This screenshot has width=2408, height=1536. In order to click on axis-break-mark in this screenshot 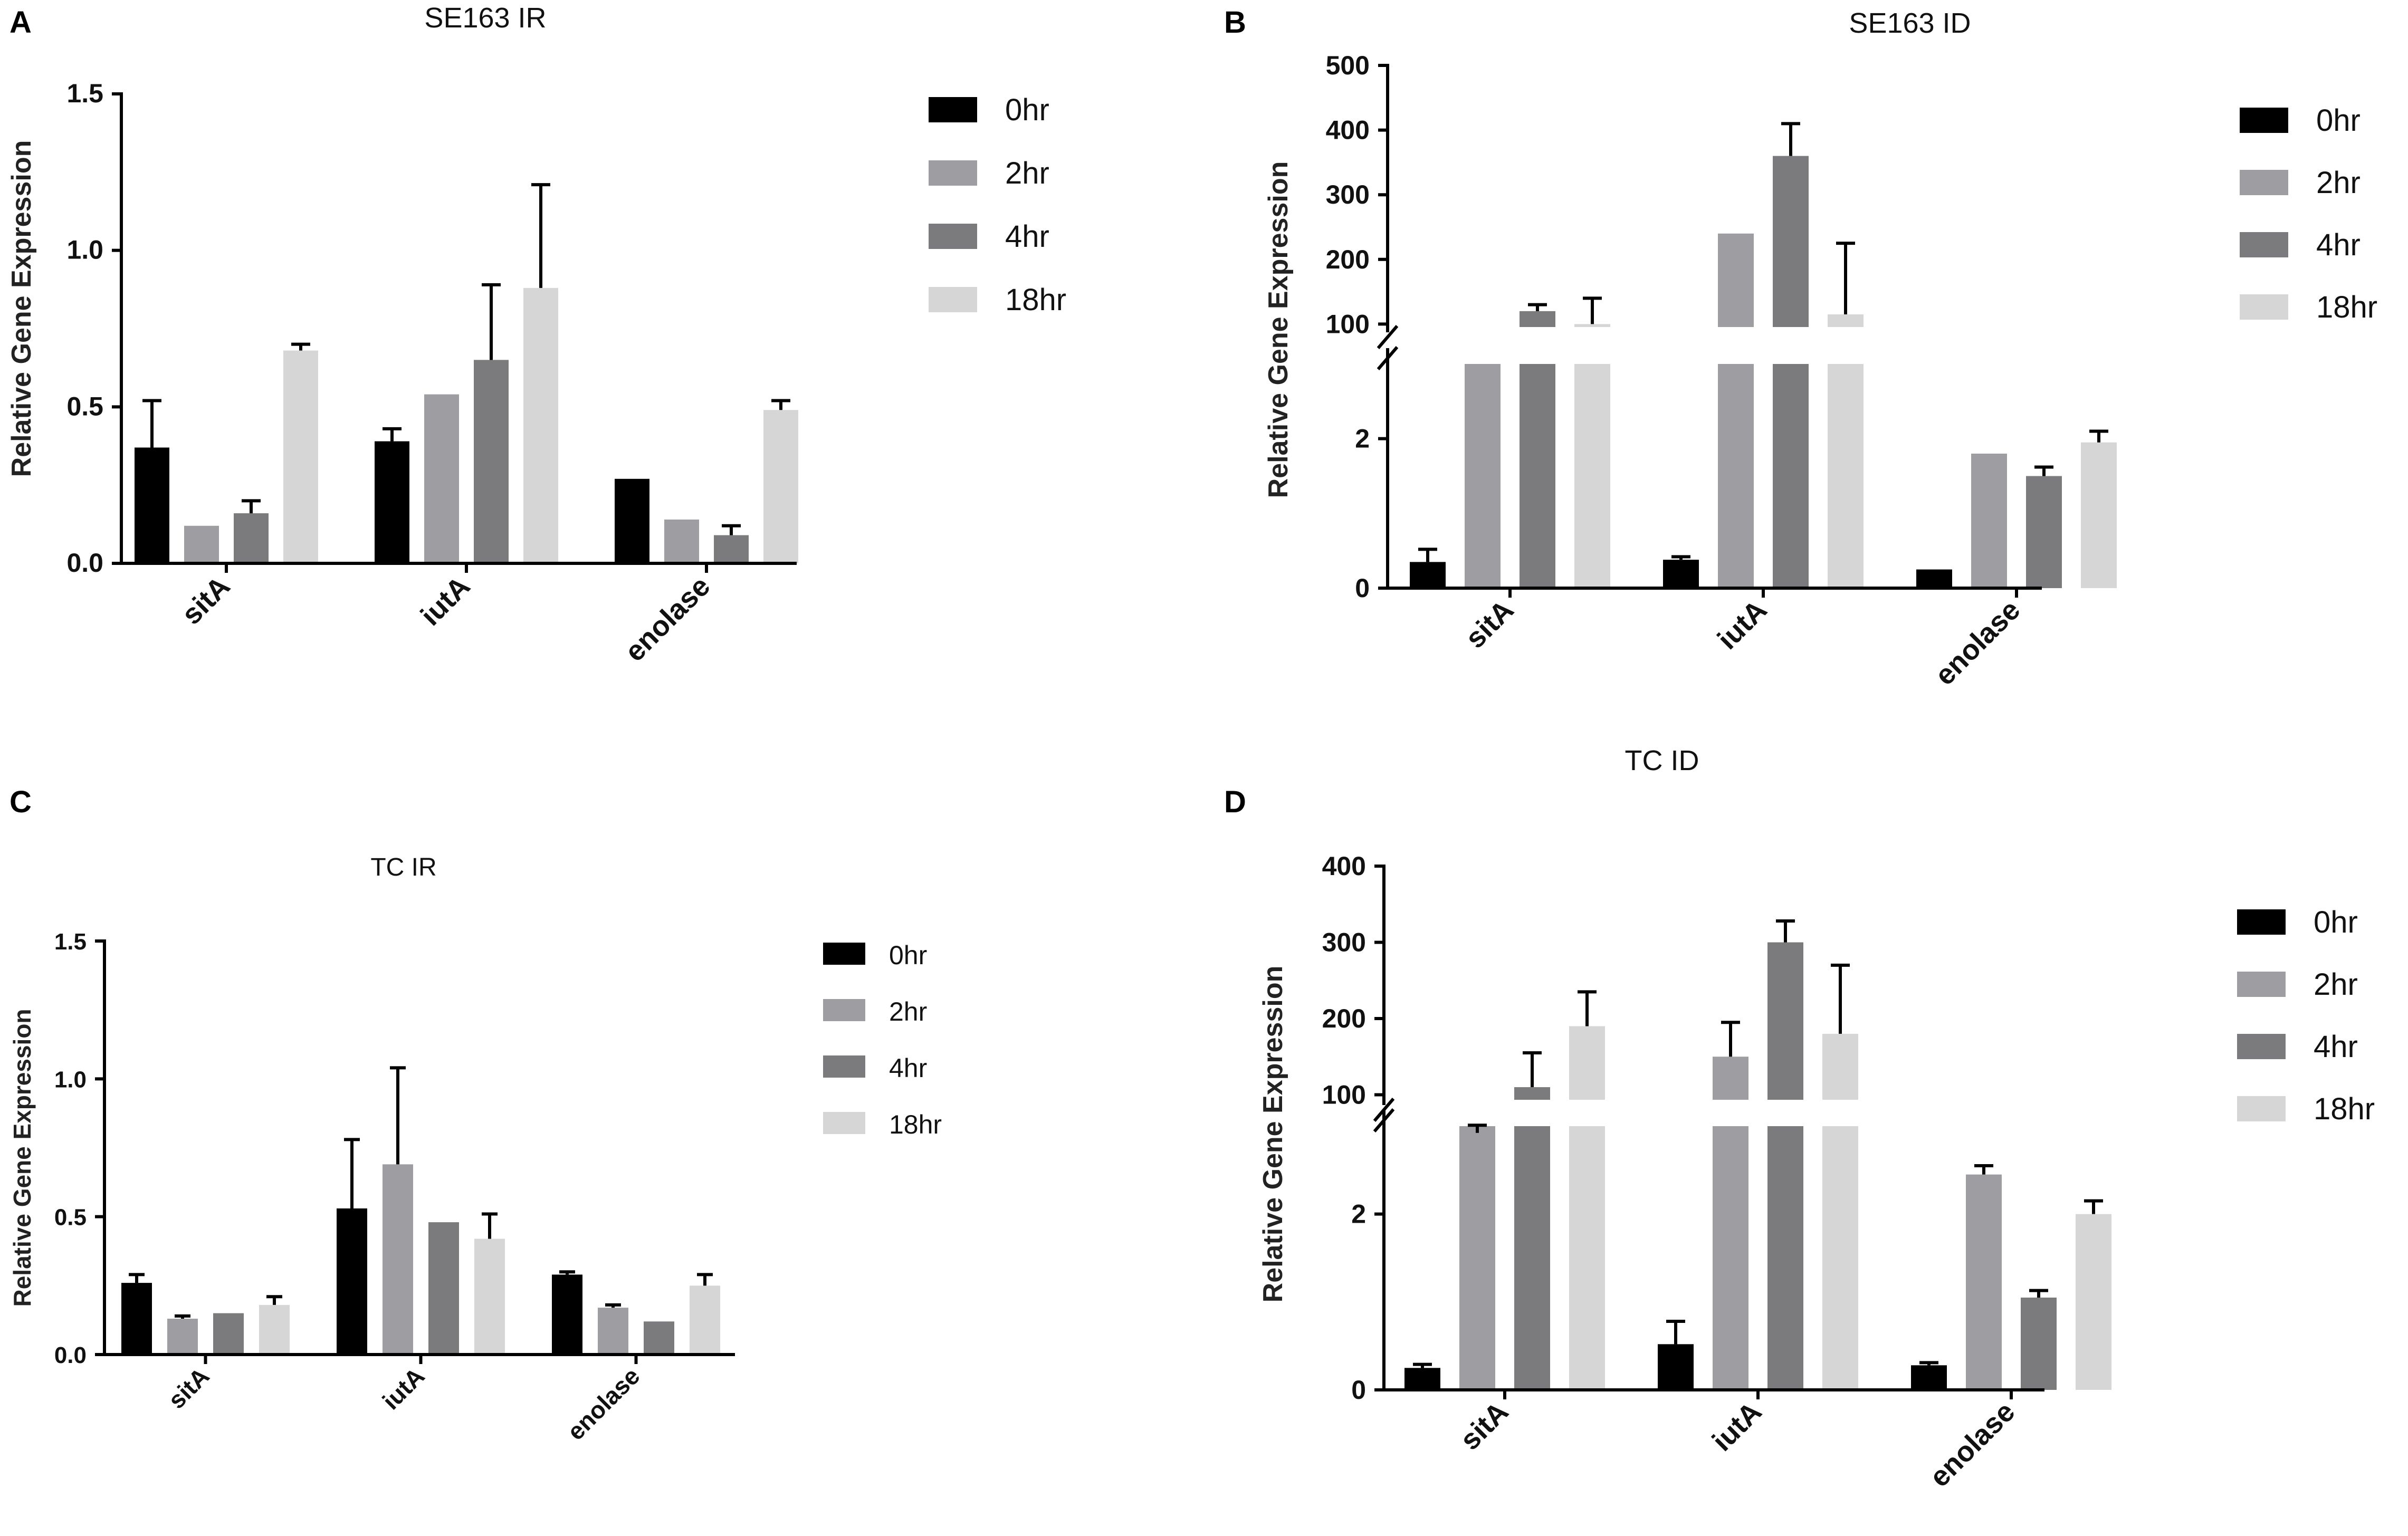, I will do `click(1384, 1115)`.